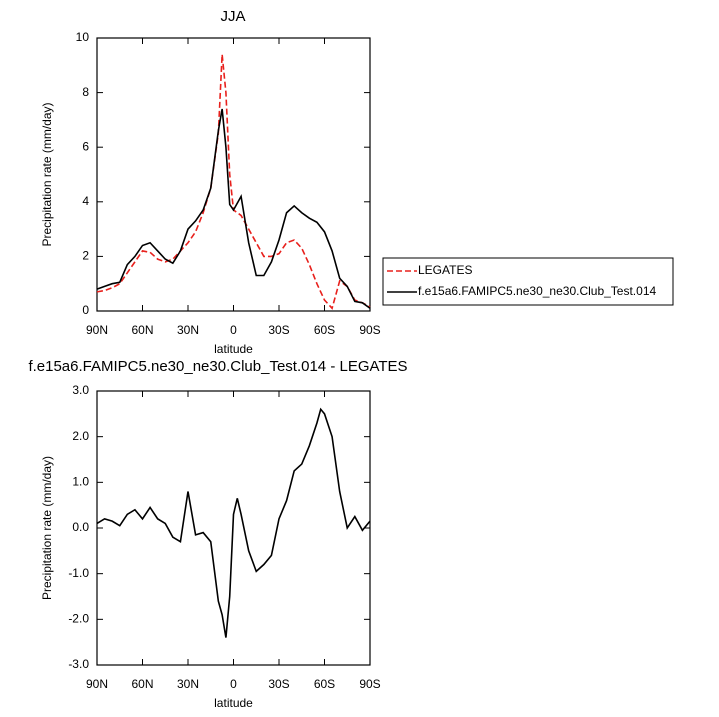 This screenshot has height=717, width=719. I want to click on y-tick-label: -2.0, so click(78, 619).